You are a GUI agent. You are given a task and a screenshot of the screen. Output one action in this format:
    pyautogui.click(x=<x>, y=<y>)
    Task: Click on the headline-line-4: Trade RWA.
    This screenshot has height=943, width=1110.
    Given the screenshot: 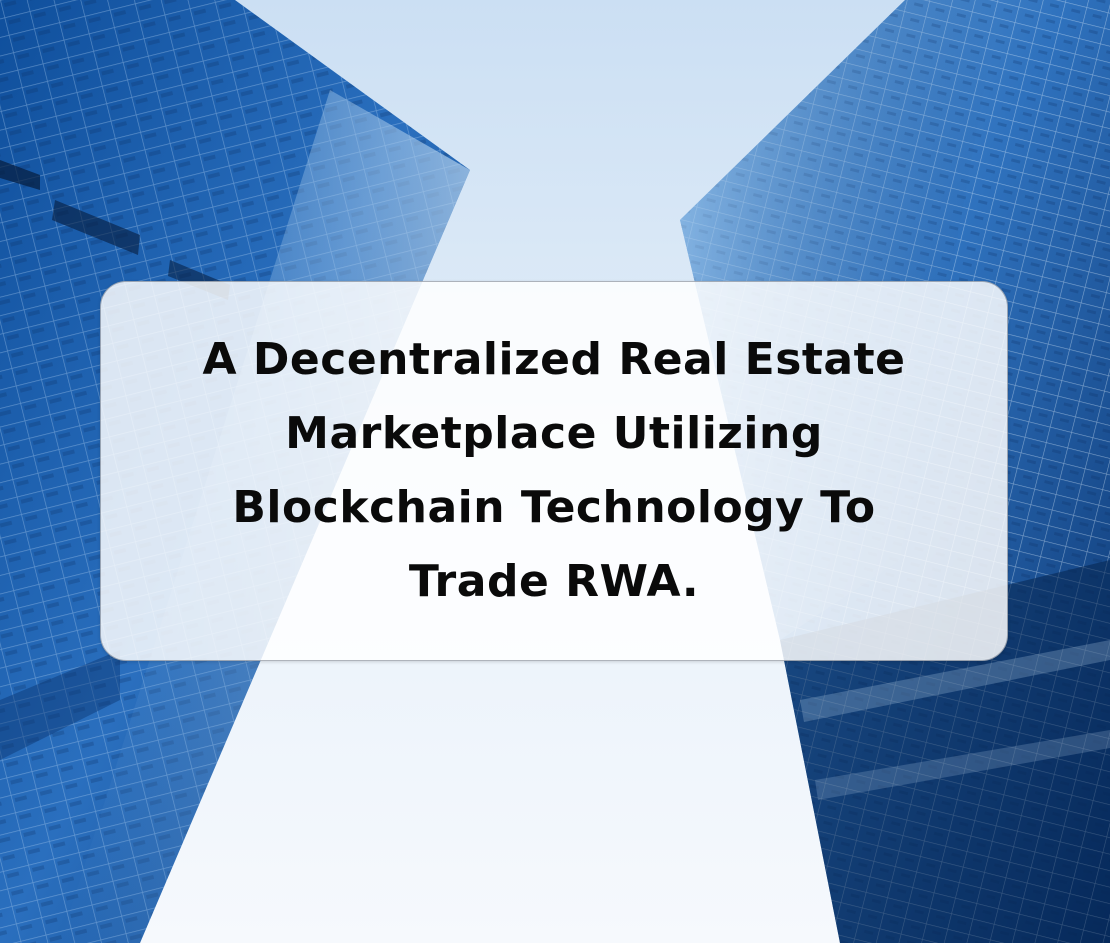 What is the action you would take?
    pyautogui.click(x=554, y=581)
    